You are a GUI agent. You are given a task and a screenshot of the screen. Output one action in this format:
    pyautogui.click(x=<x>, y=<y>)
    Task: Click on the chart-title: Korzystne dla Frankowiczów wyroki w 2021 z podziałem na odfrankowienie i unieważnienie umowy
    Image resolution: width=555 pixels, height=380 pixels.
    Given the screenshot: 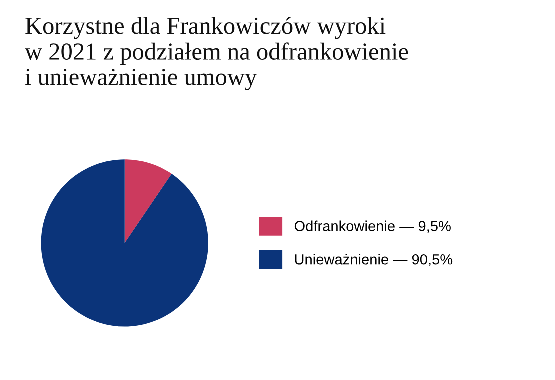 What is the action you would take?
    pyautogui.click(x=216, y=53)
    